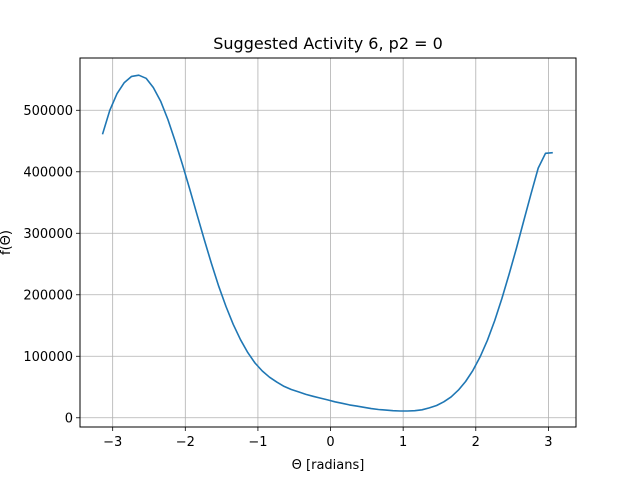 This screenshot has height=480, width=640. Describe the element at coordinates (328, 43) in the screenshot. I see `chart-title: Suggested Activity 6, p2 = 0` at that location.